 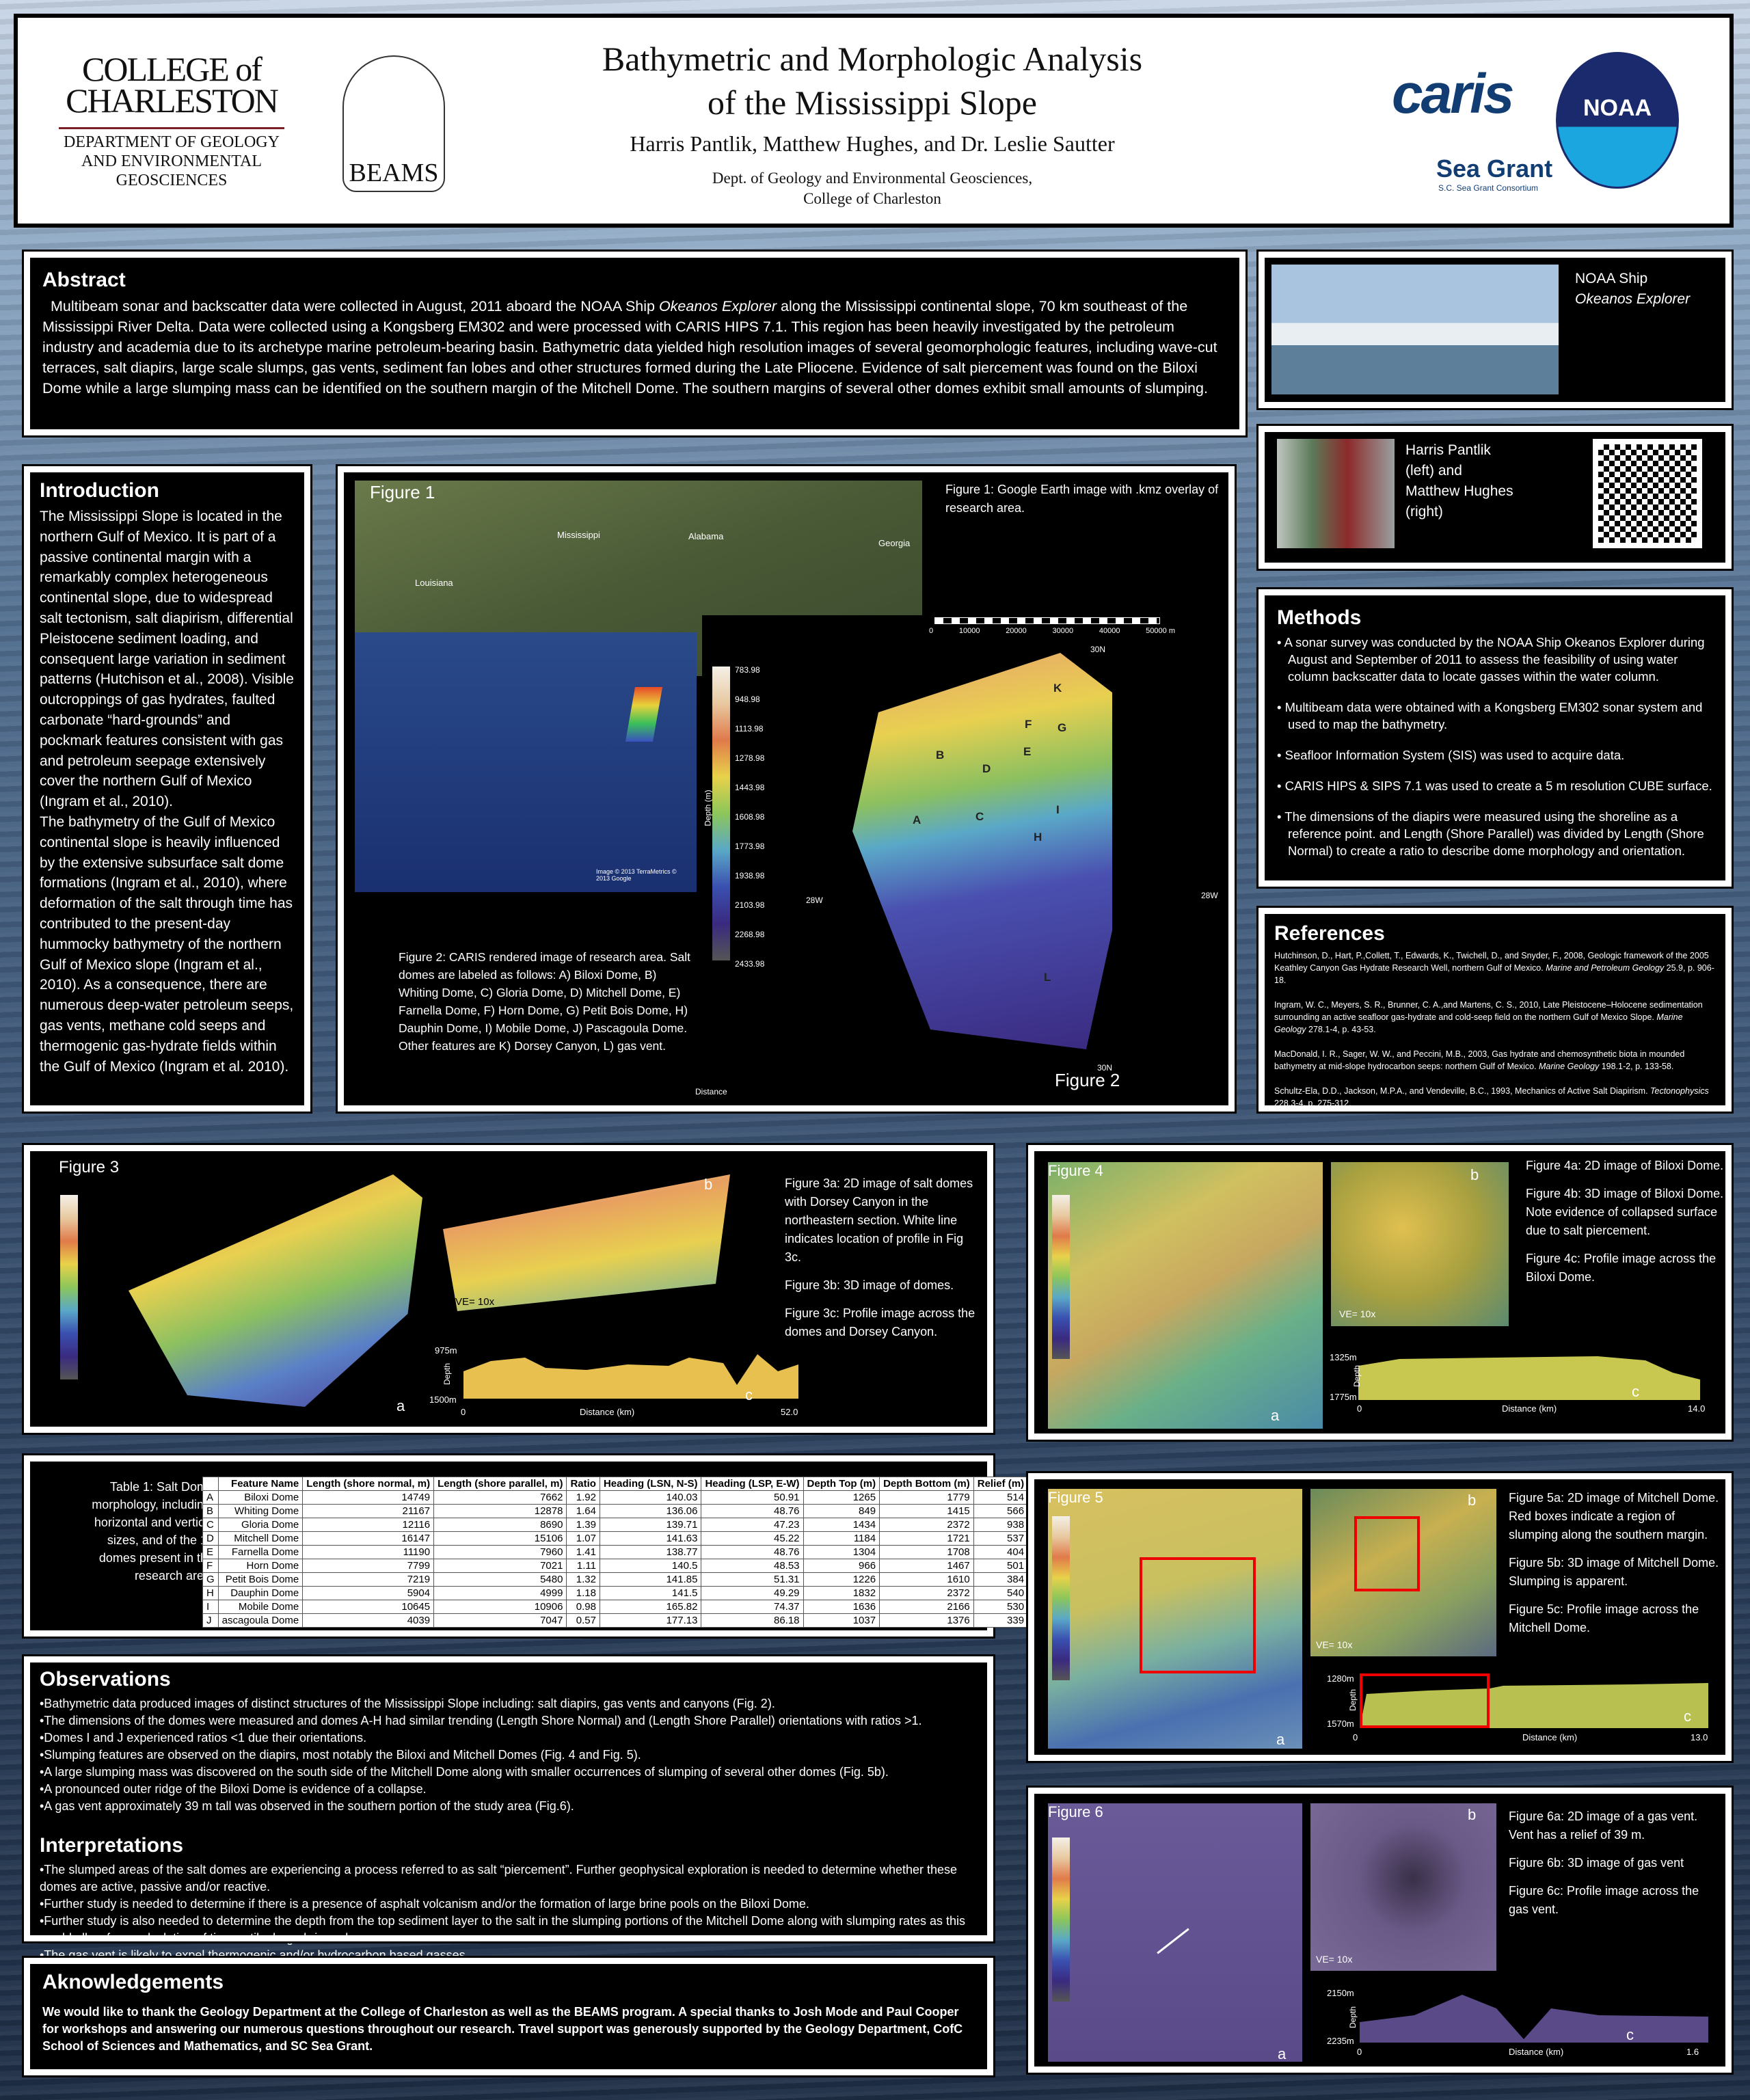 I want to click on reference-volume: 25.9, p. 906-18., so click(x=1494, y=974).